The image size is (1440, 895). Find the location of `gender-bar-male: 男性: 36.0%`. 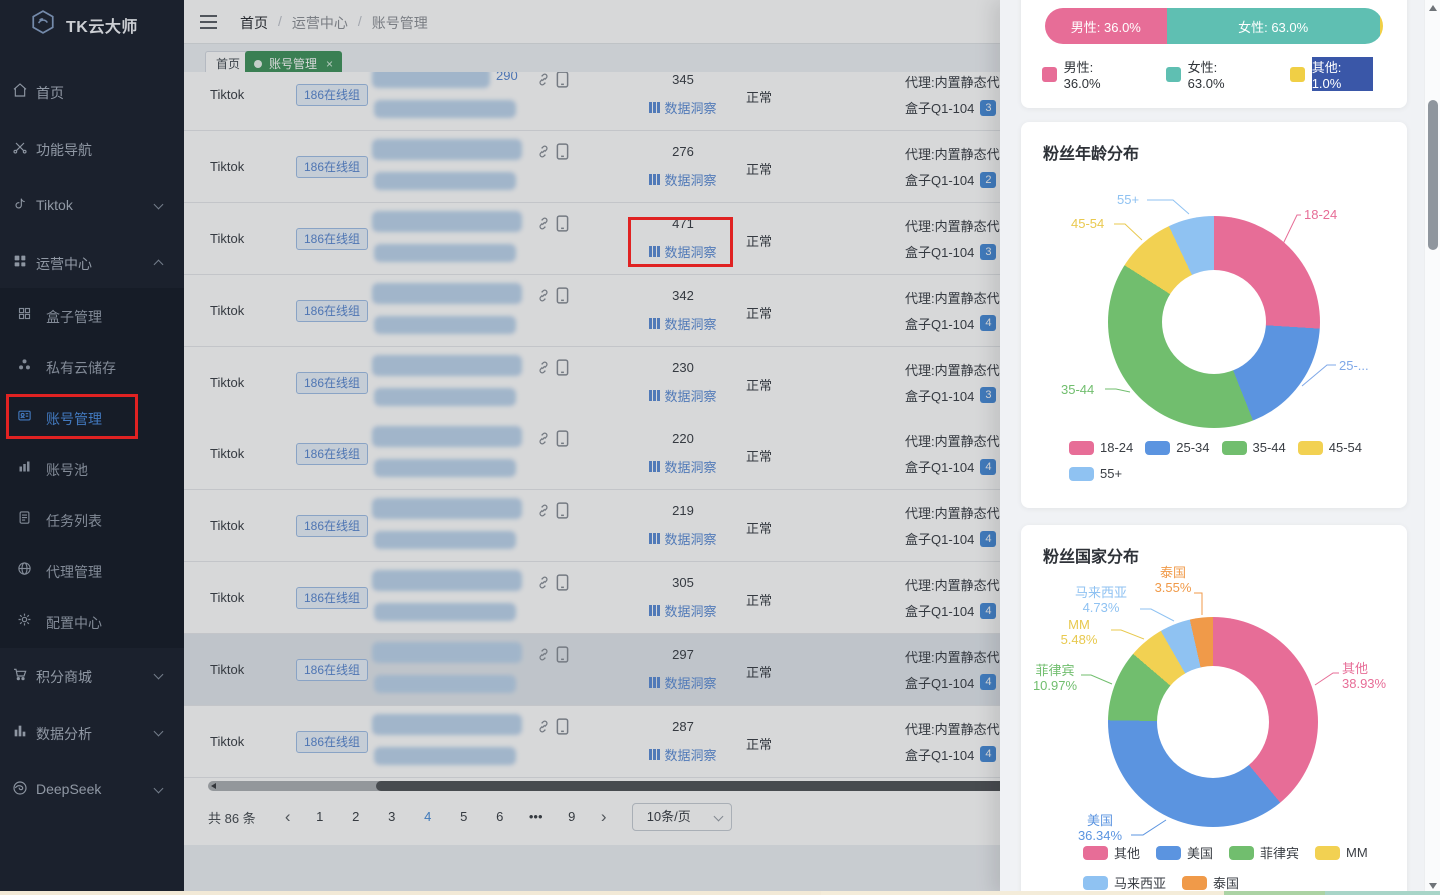

gender-bar-male: 男性: 36.0% is located at coordinates (1106, 26).